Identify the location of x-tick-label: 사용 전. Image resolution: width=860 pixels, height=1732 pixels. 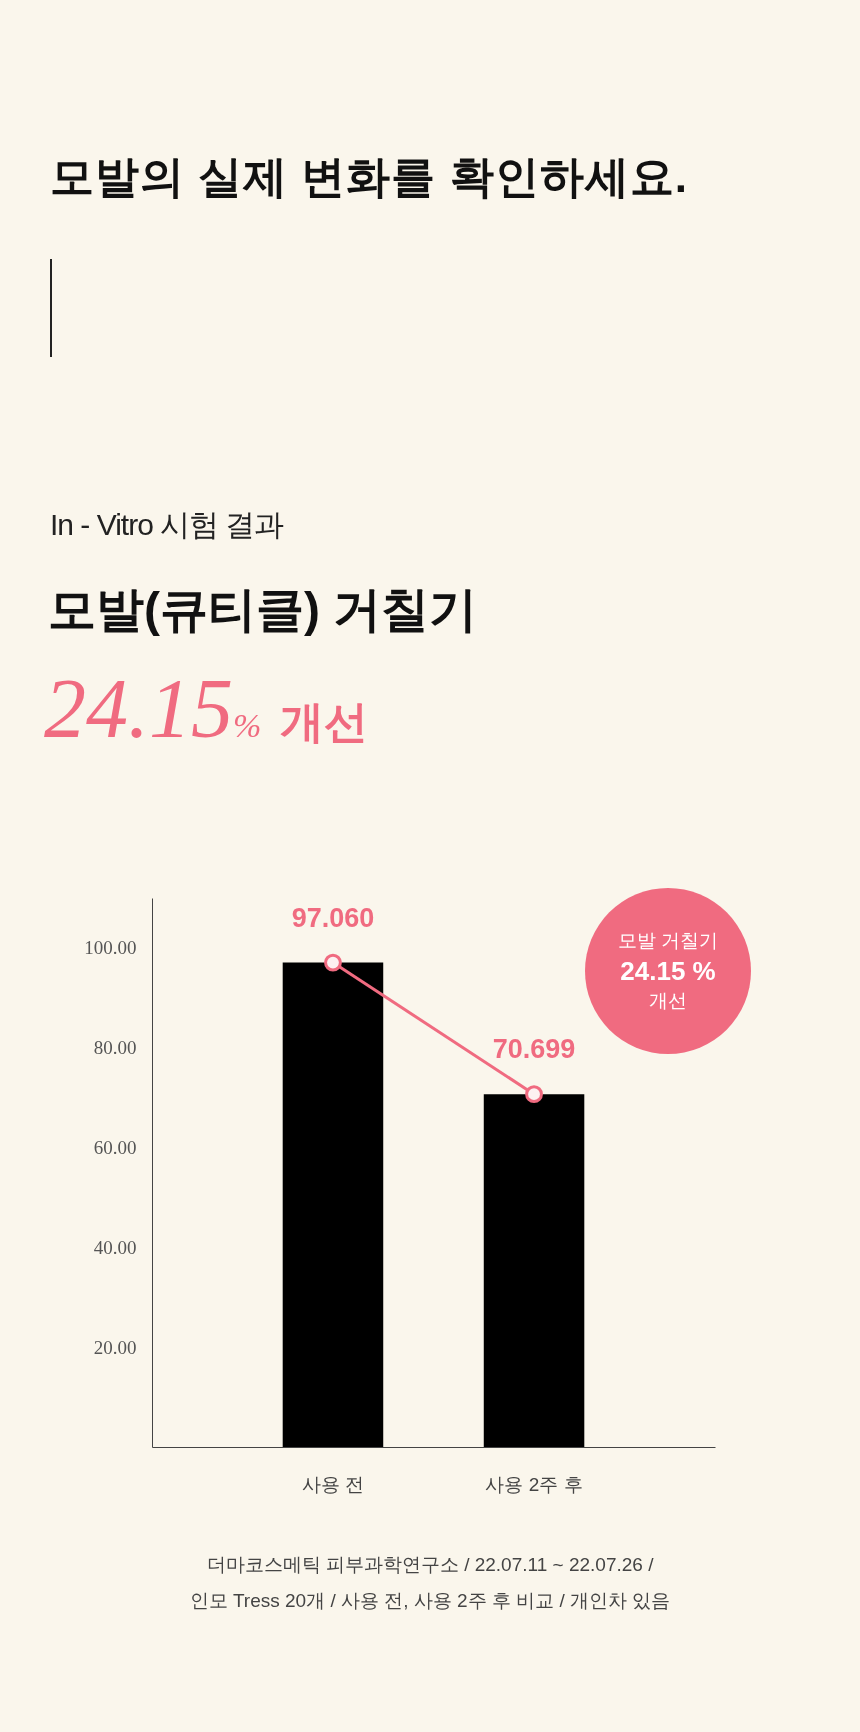
(333, 1484).